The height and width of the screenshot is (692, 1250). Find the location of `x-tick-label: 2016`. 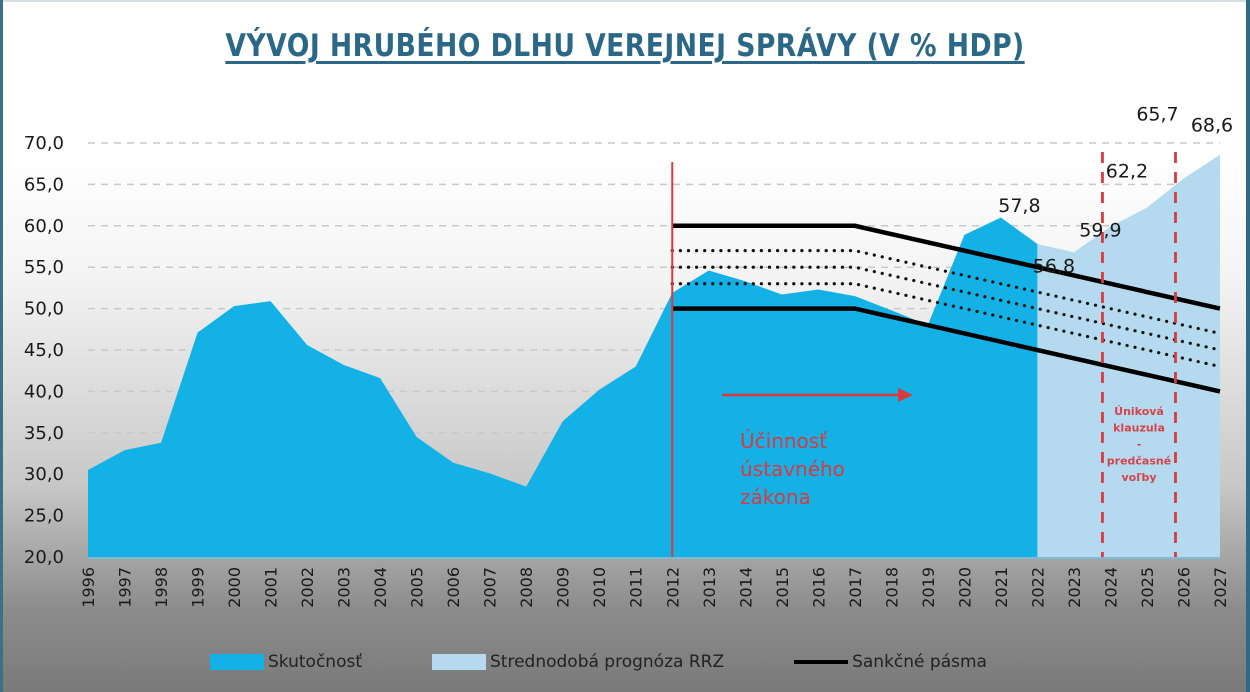

x-tick-label: 2016 is located at coordinates (818, 587).